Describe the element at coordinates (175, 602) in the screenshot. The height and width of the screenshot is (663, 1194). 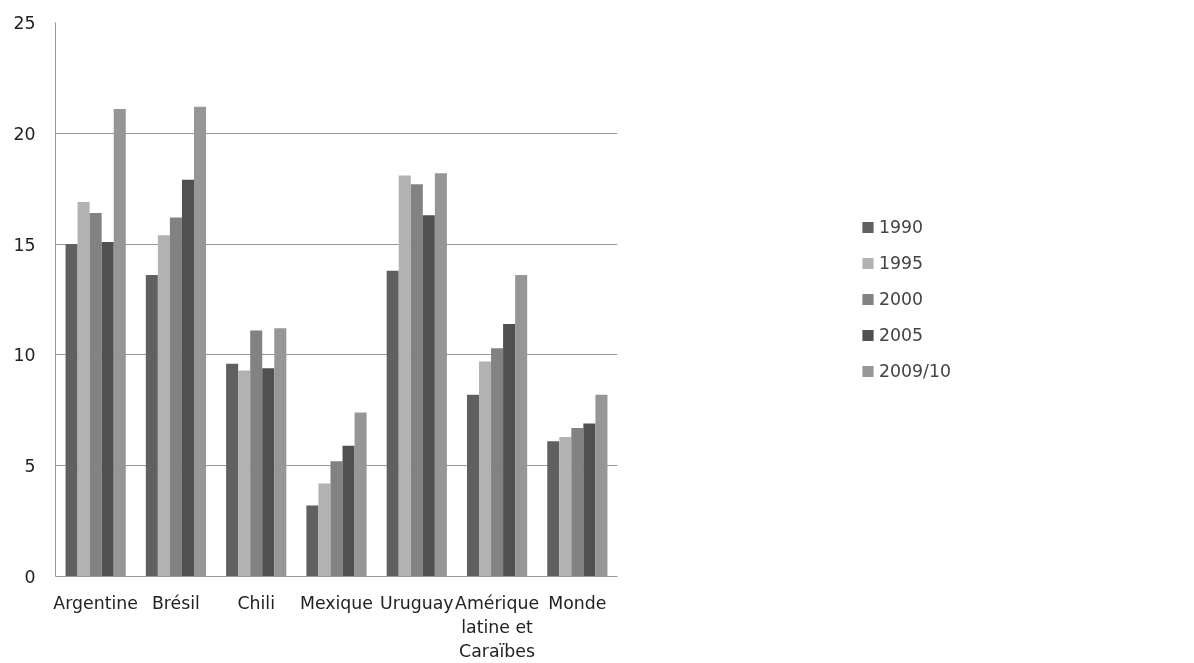
I see `x-tick-label: Brésil` at that location.